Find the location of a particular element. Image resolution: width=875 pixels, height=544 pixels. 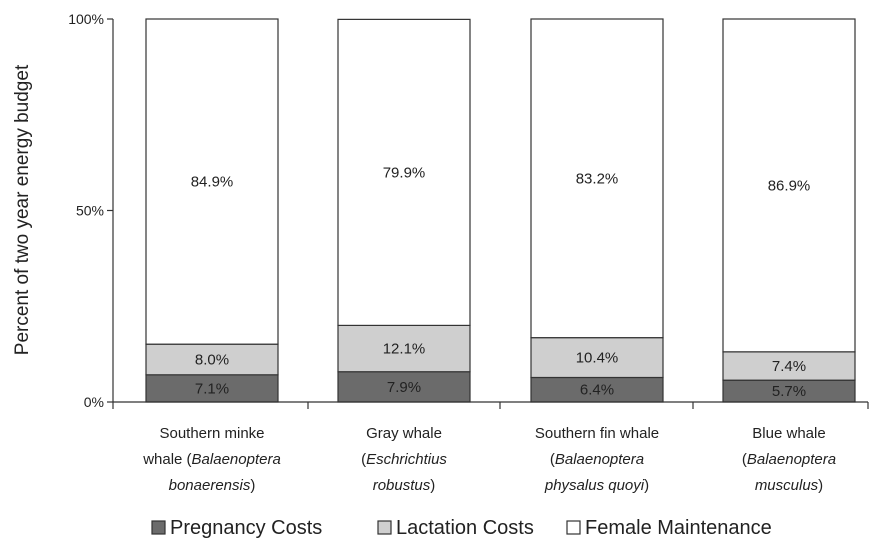

data-label: 86.9% is located at coordinates (789, 185).